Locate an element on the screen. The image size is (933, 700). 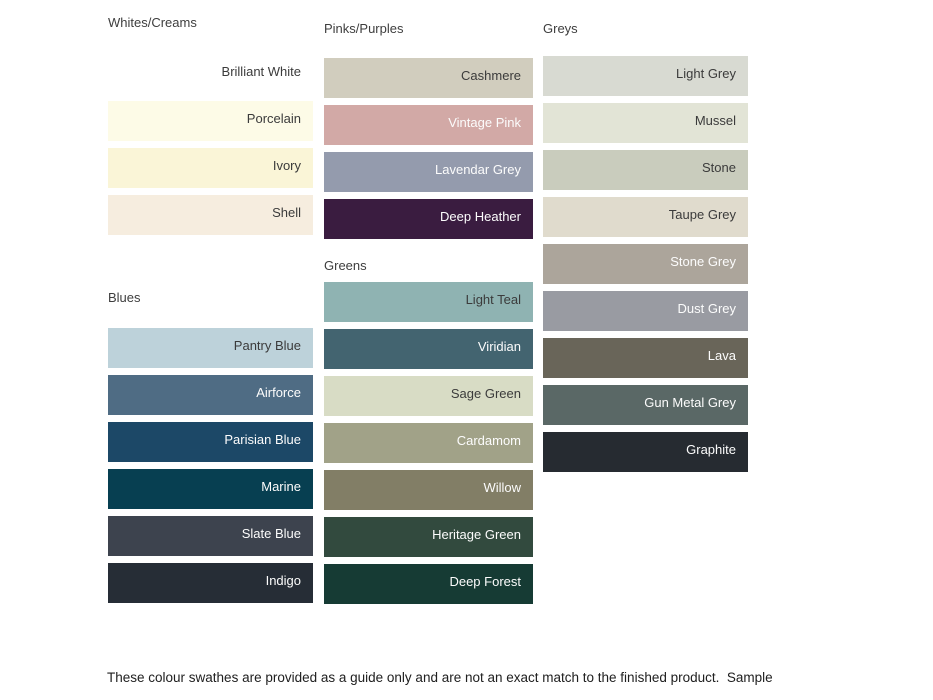
swatch-label: Deep Heather is located at coordinates (480, 216).